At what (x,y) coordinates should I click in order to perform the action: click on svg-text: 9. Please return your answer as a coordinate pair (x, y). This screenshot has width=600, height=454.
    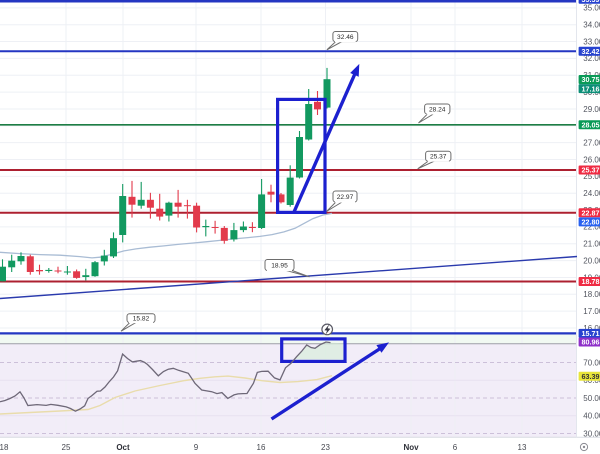
    Looking at the image, I should click on (196, 447).